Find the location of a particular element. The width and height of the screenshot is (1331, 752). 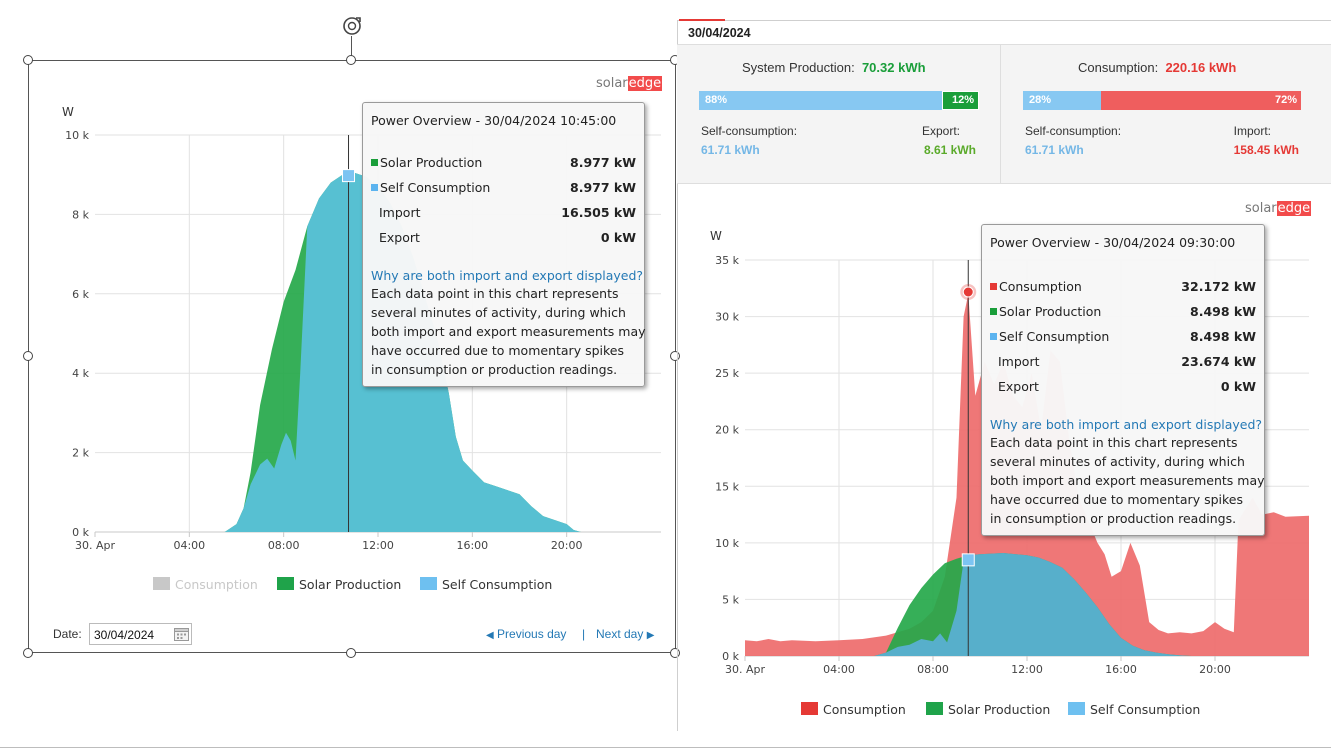

chevron-left-icon: ◀ is located at coordinates (490, 635).